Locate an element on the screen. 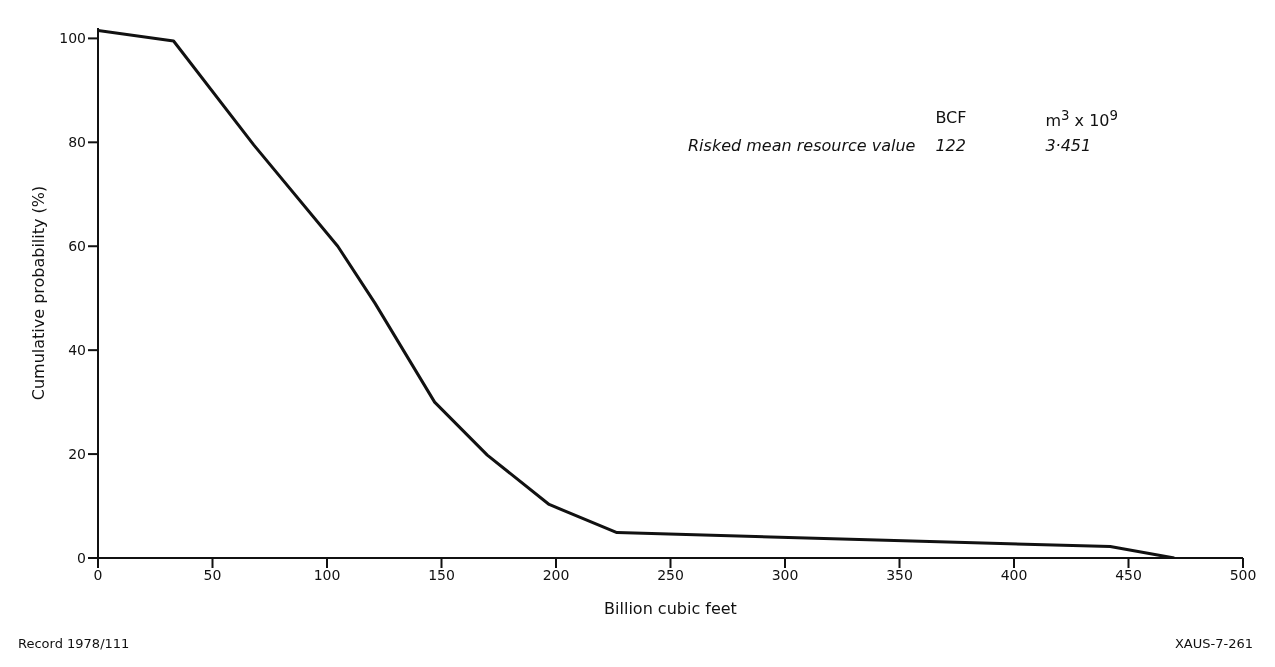 This screenshot has height=667, width=1275. text: Record 1978/111 is located at coordinates (74, 643).